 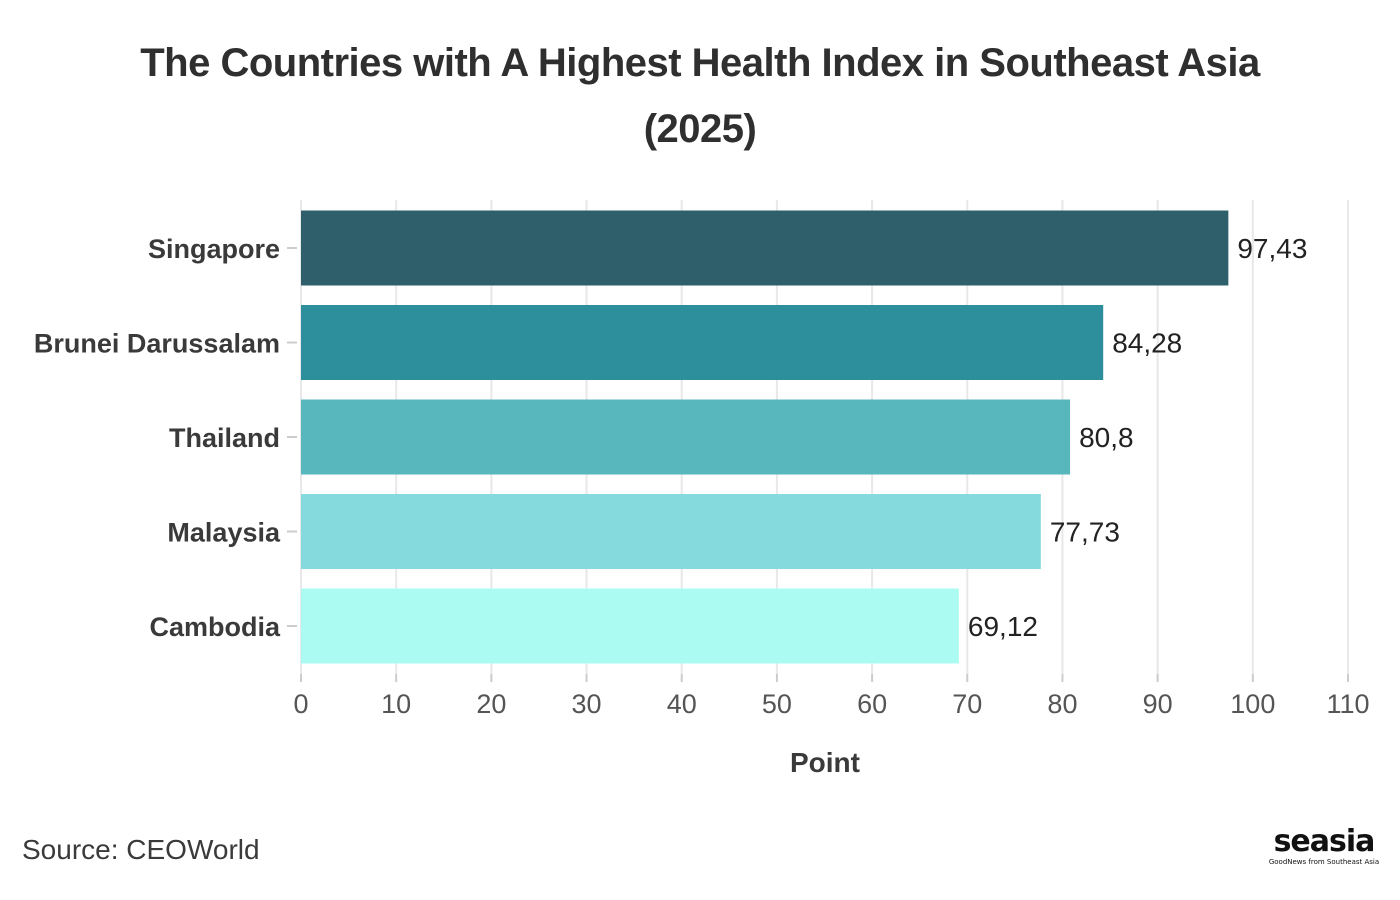 What do you see at coordinates (396, 704) in the screenshot?
I see `x-tick-label-10: 10` at bounding box center [396, 704].